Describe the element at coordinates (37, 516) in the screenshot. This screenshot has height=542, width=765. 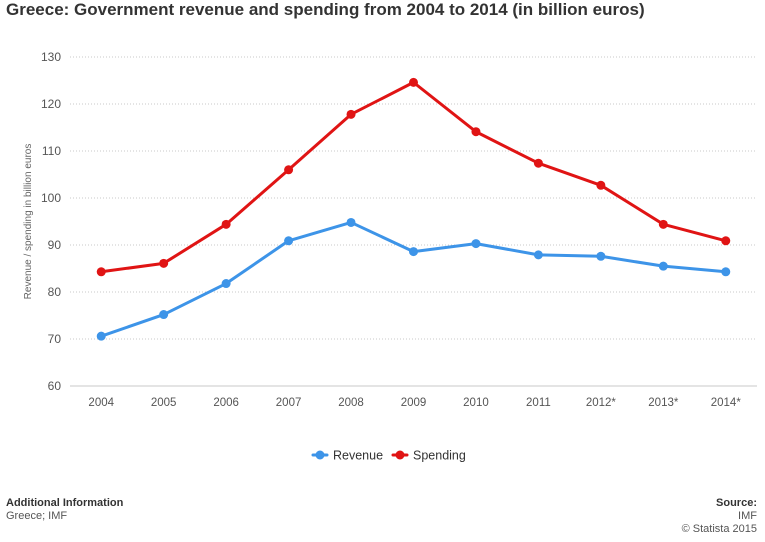
I see `additional-information-text: Greece; IMF` at that location.